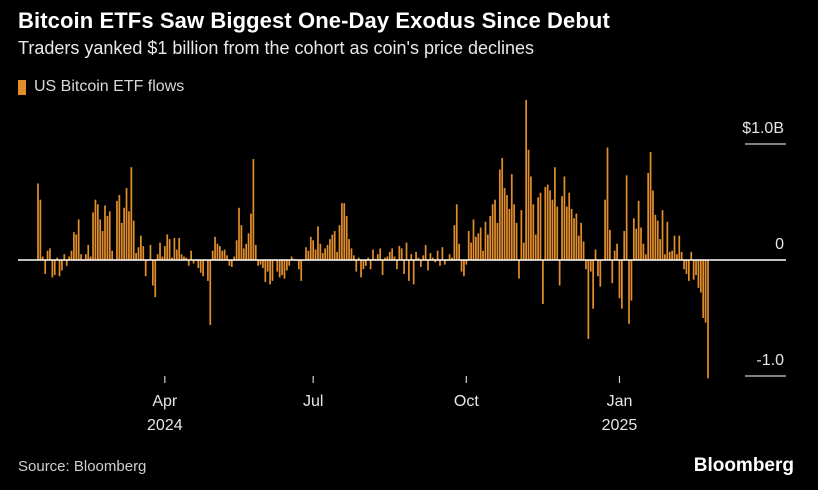  What do you see at coordinates (313, 401) in the screenshot?
I see `x-tick-label: Jul` at bounding box center [313, 401].